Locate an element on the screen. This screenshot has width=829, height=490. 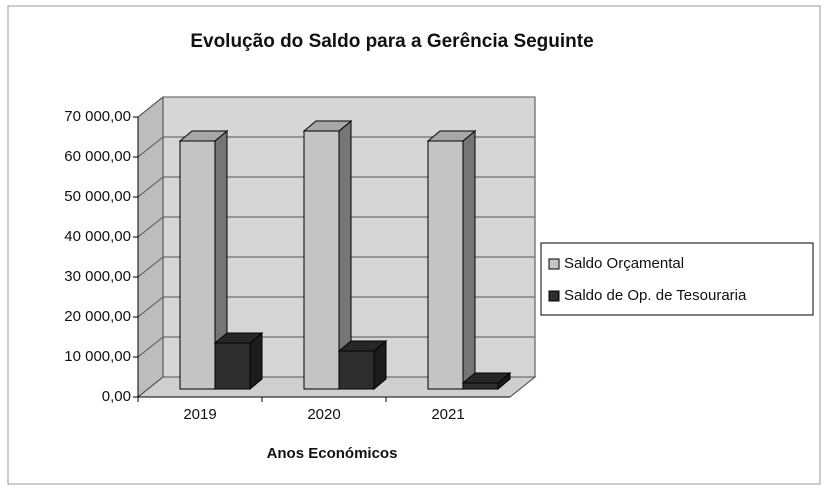
legend-box is located at coordinates (677, 279).